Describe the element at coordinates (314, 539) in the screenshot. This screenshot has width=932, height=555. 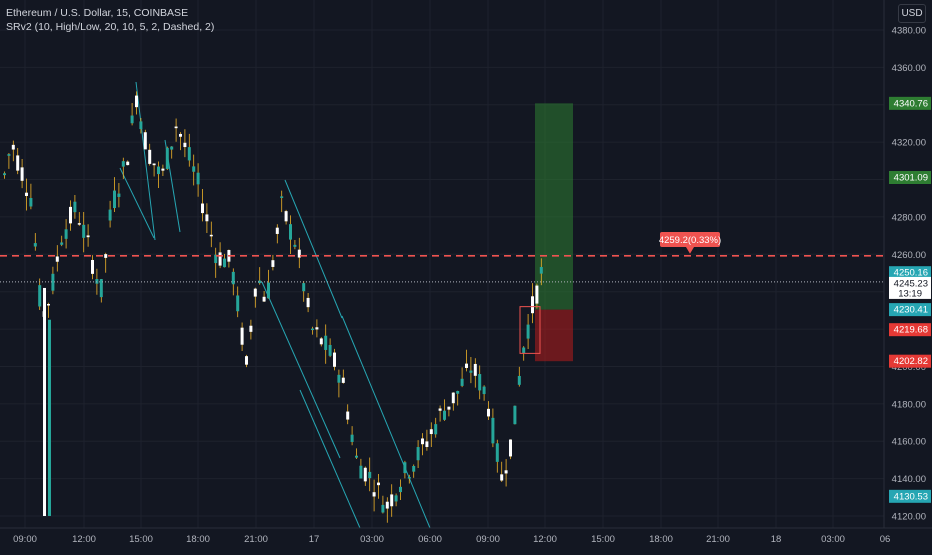
I see `time-tick: 17` at that location.